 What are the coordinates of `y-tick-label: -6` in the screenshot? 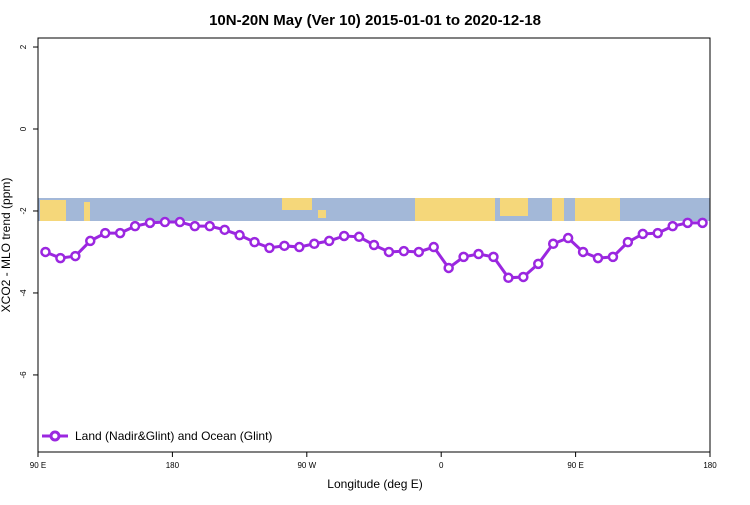 It's located at (23, 375).